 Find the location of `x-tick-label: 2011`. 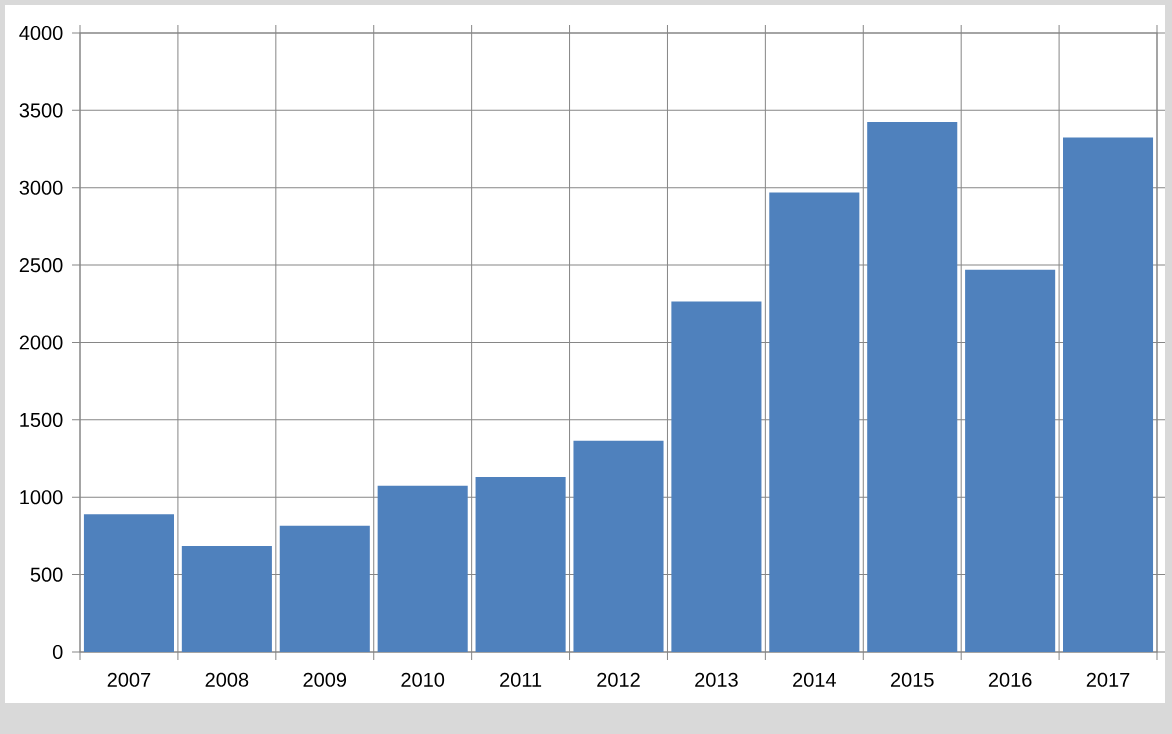

x-tick-label: 2011 is located at coordinates (521, 679).